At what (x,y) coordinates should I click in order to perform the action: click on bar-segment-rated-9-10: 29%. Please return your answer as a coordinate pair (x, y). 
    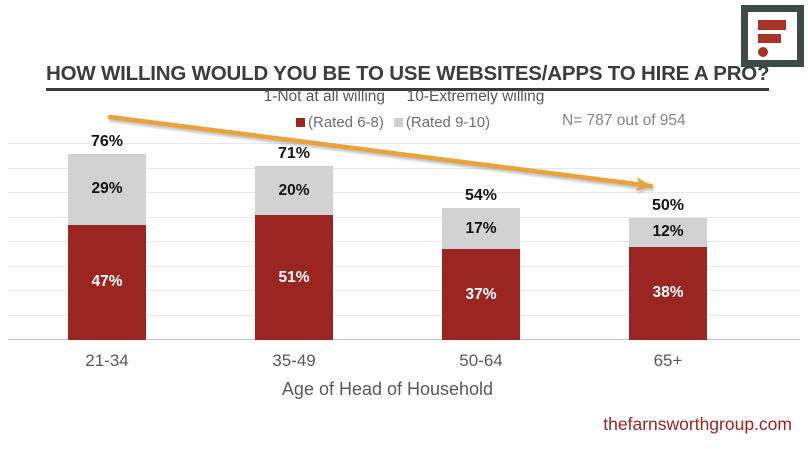
    Looking at the image, I should click on (107, 189).